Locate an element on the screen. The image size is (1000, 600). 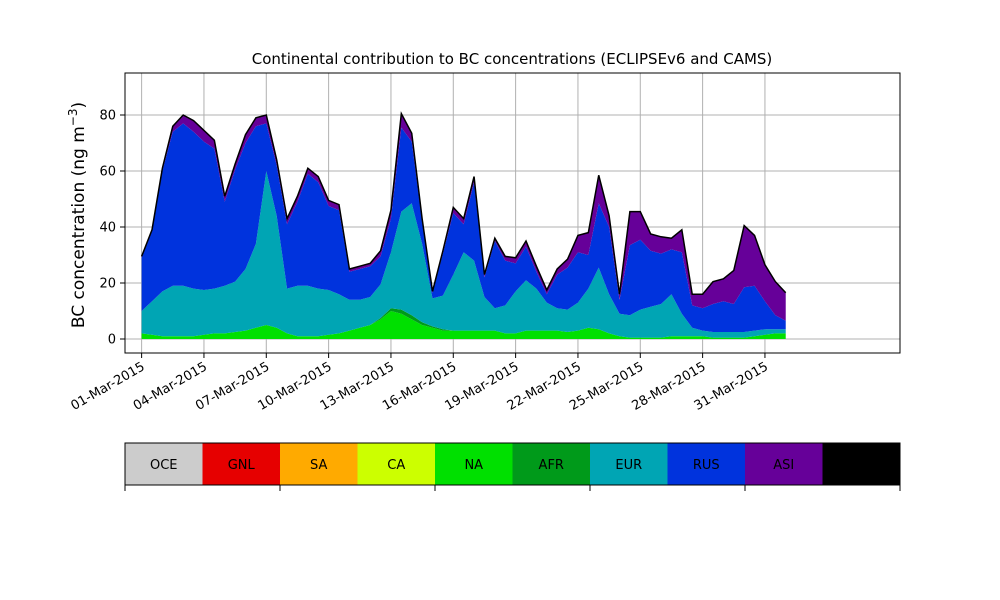
legend-label-asi: ASI is located at coordinates (783, 465).